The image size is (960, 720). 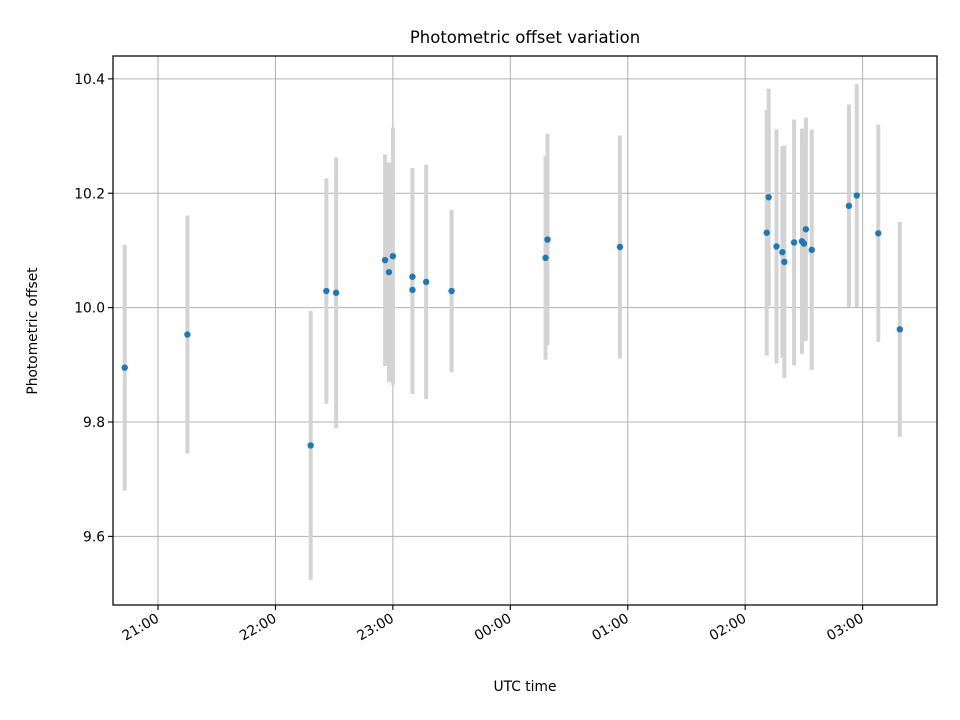 I want to click on y-tick-label: 10.4, so click(x=89, y=80).